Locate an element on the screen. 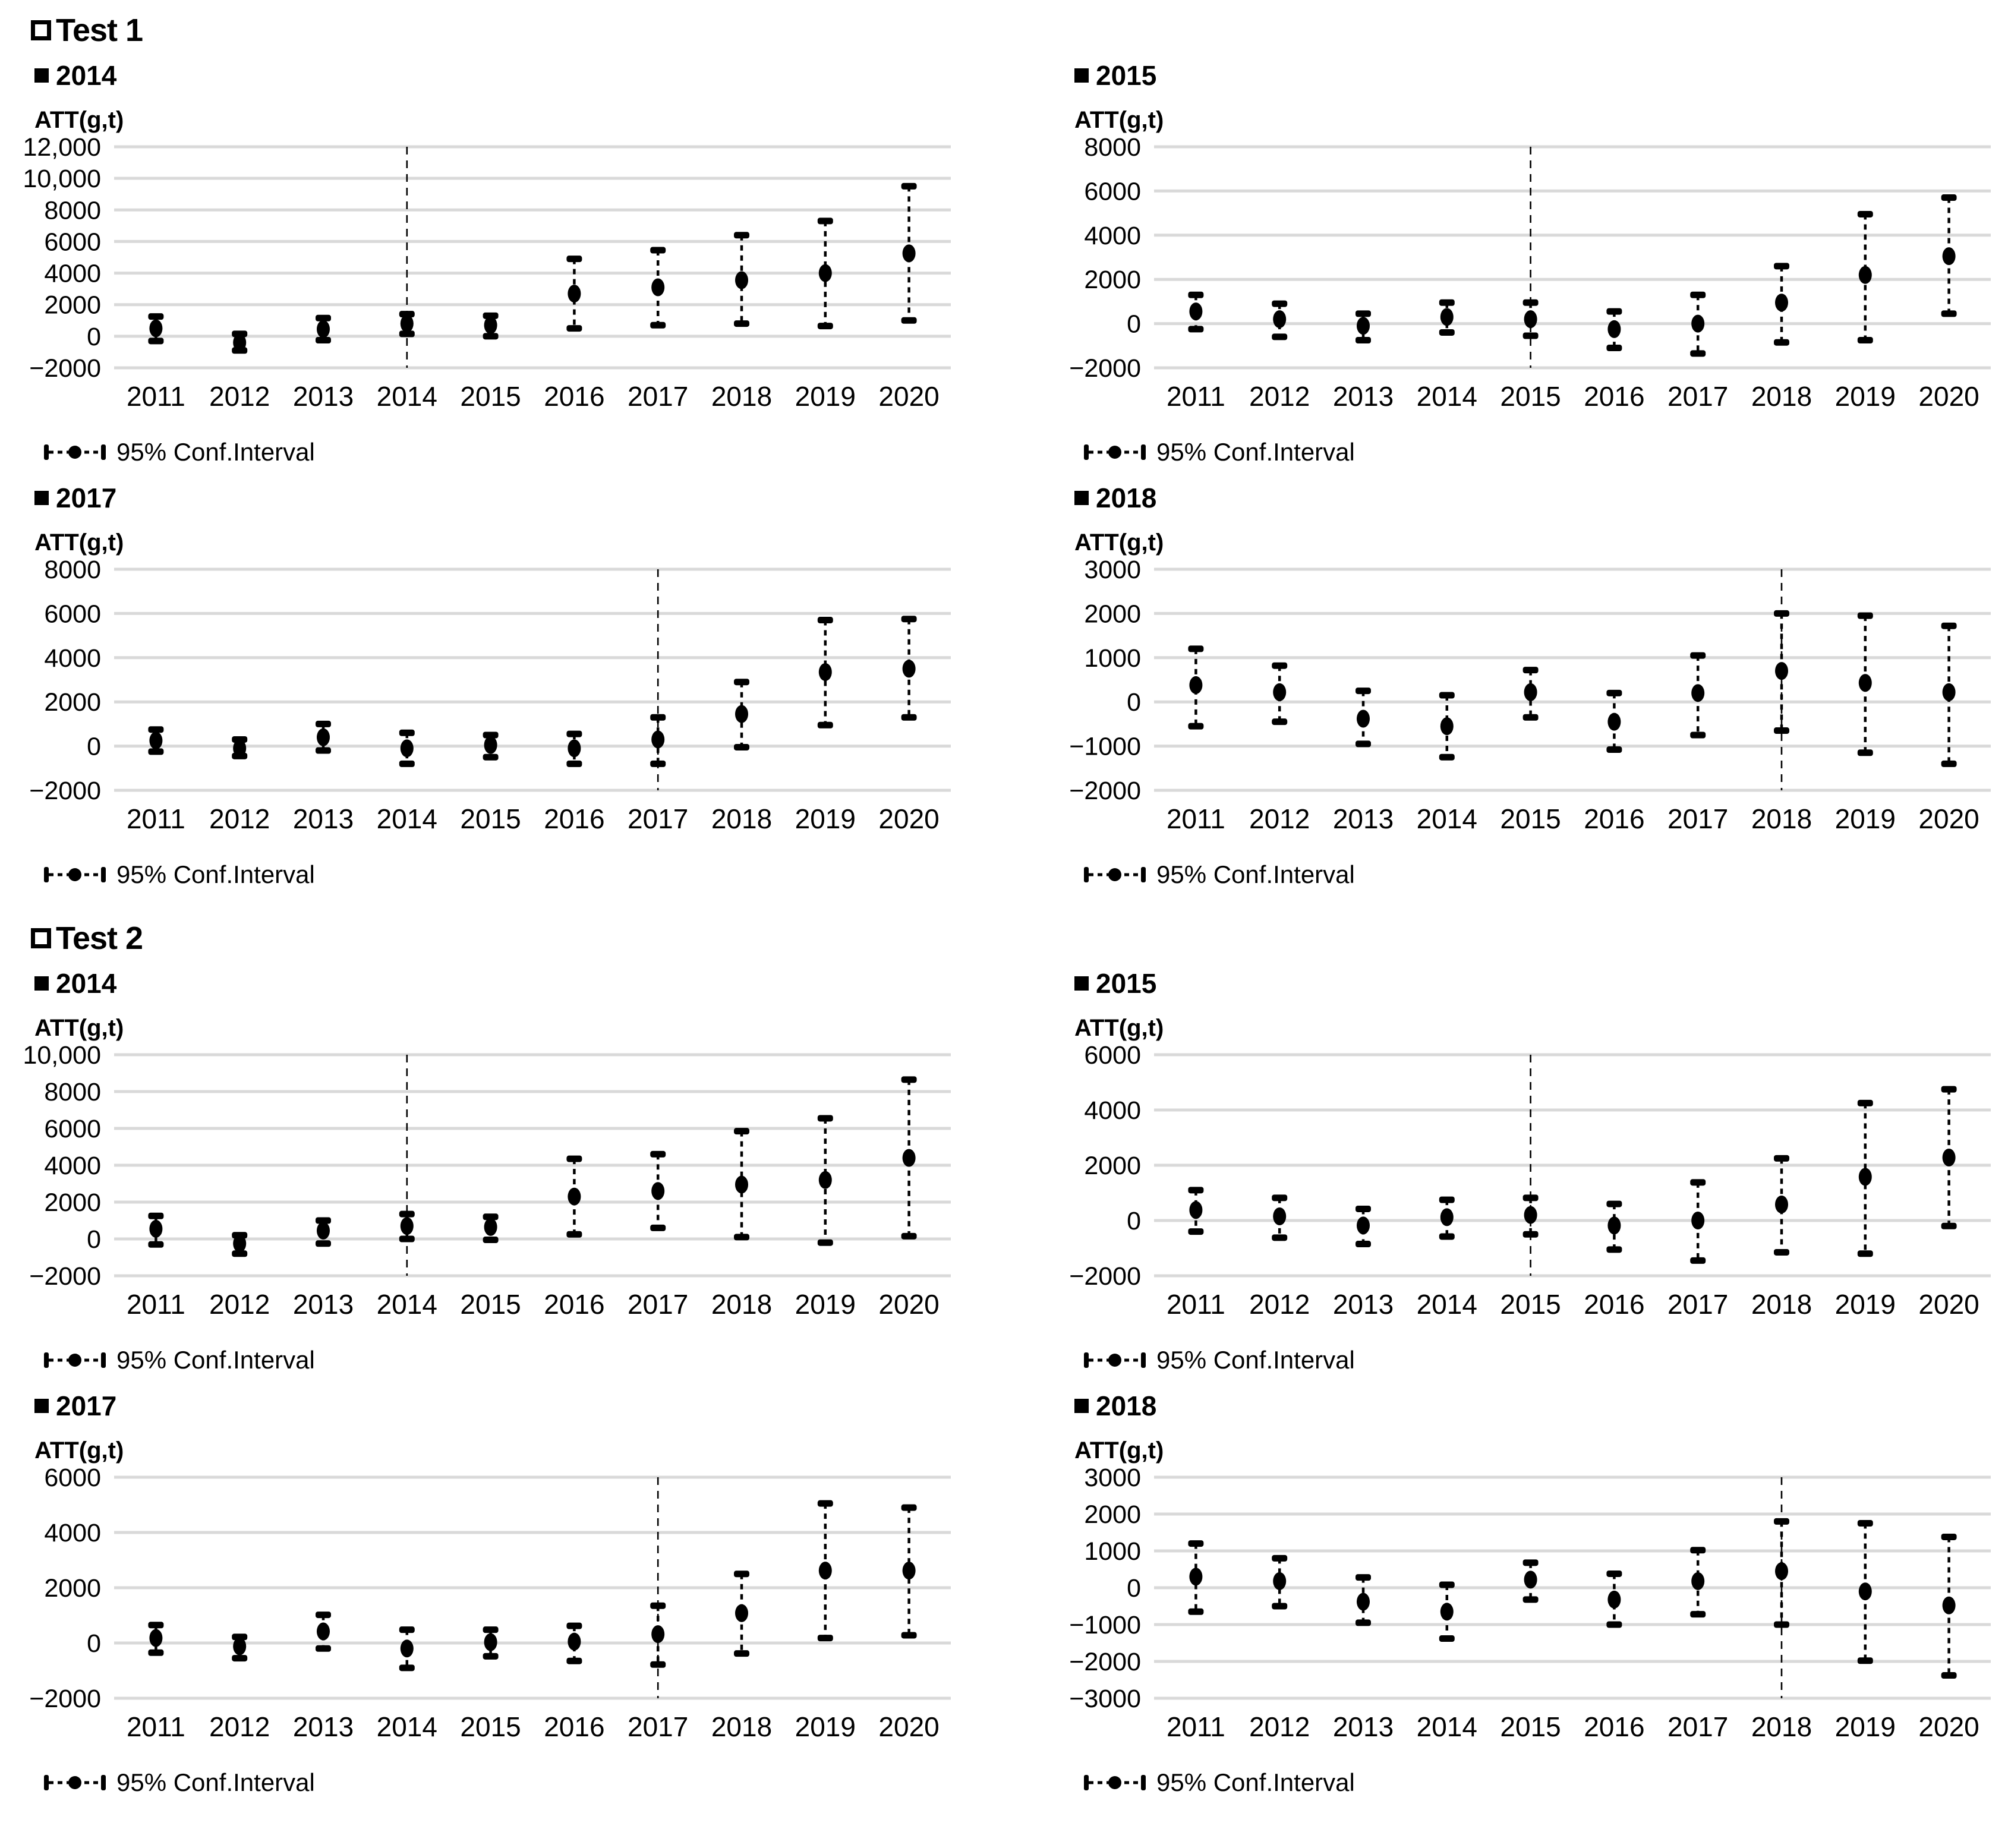 Image resolution: width=2008 pixels, height=1848 pixels. panel-title: 2017 is located at coordinates (499, 498).